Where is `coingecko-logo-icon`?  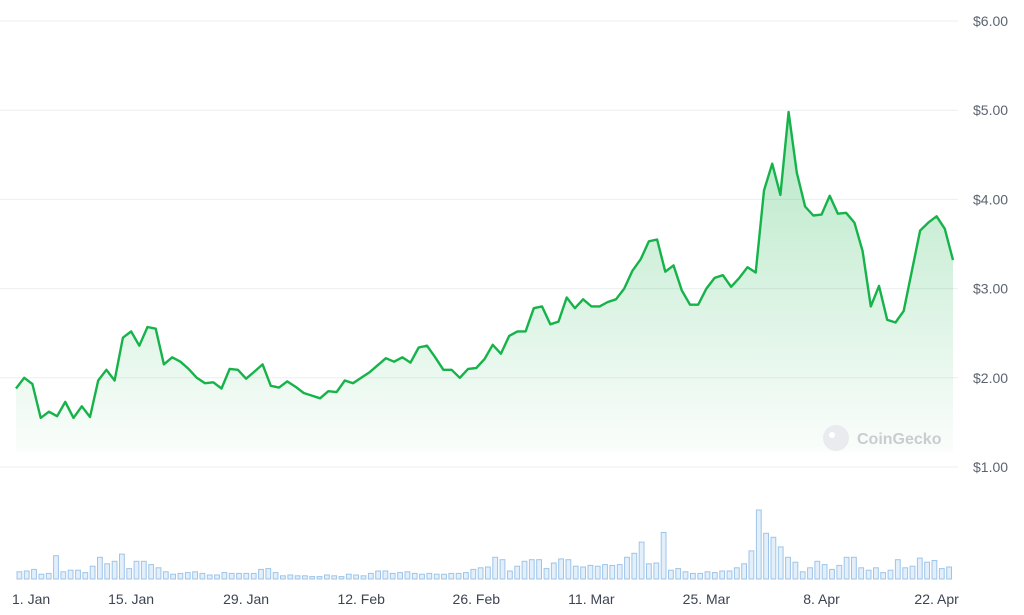 coingecko-logo-icon is located at coordinates (836, 438).